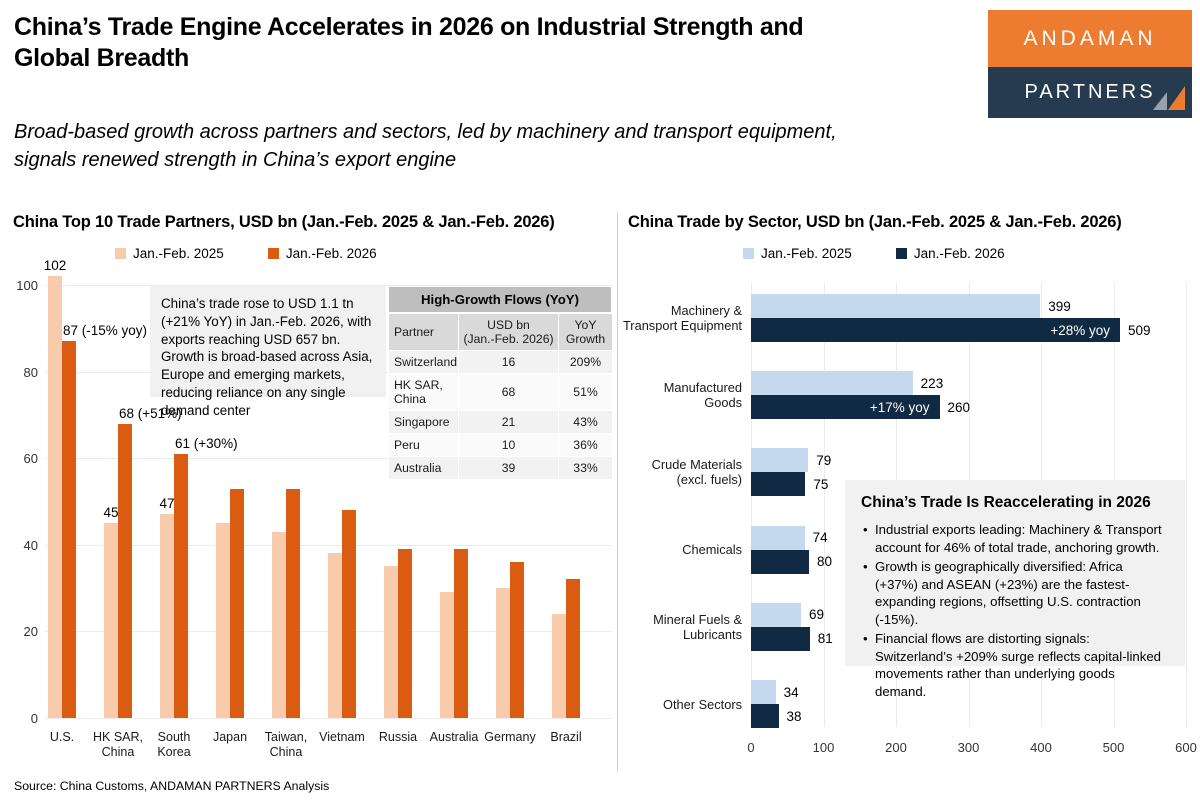  Describe the element at coordinates (1186, 747) in the screenshot. I see `x-axis-tick-label: 600` at that location.